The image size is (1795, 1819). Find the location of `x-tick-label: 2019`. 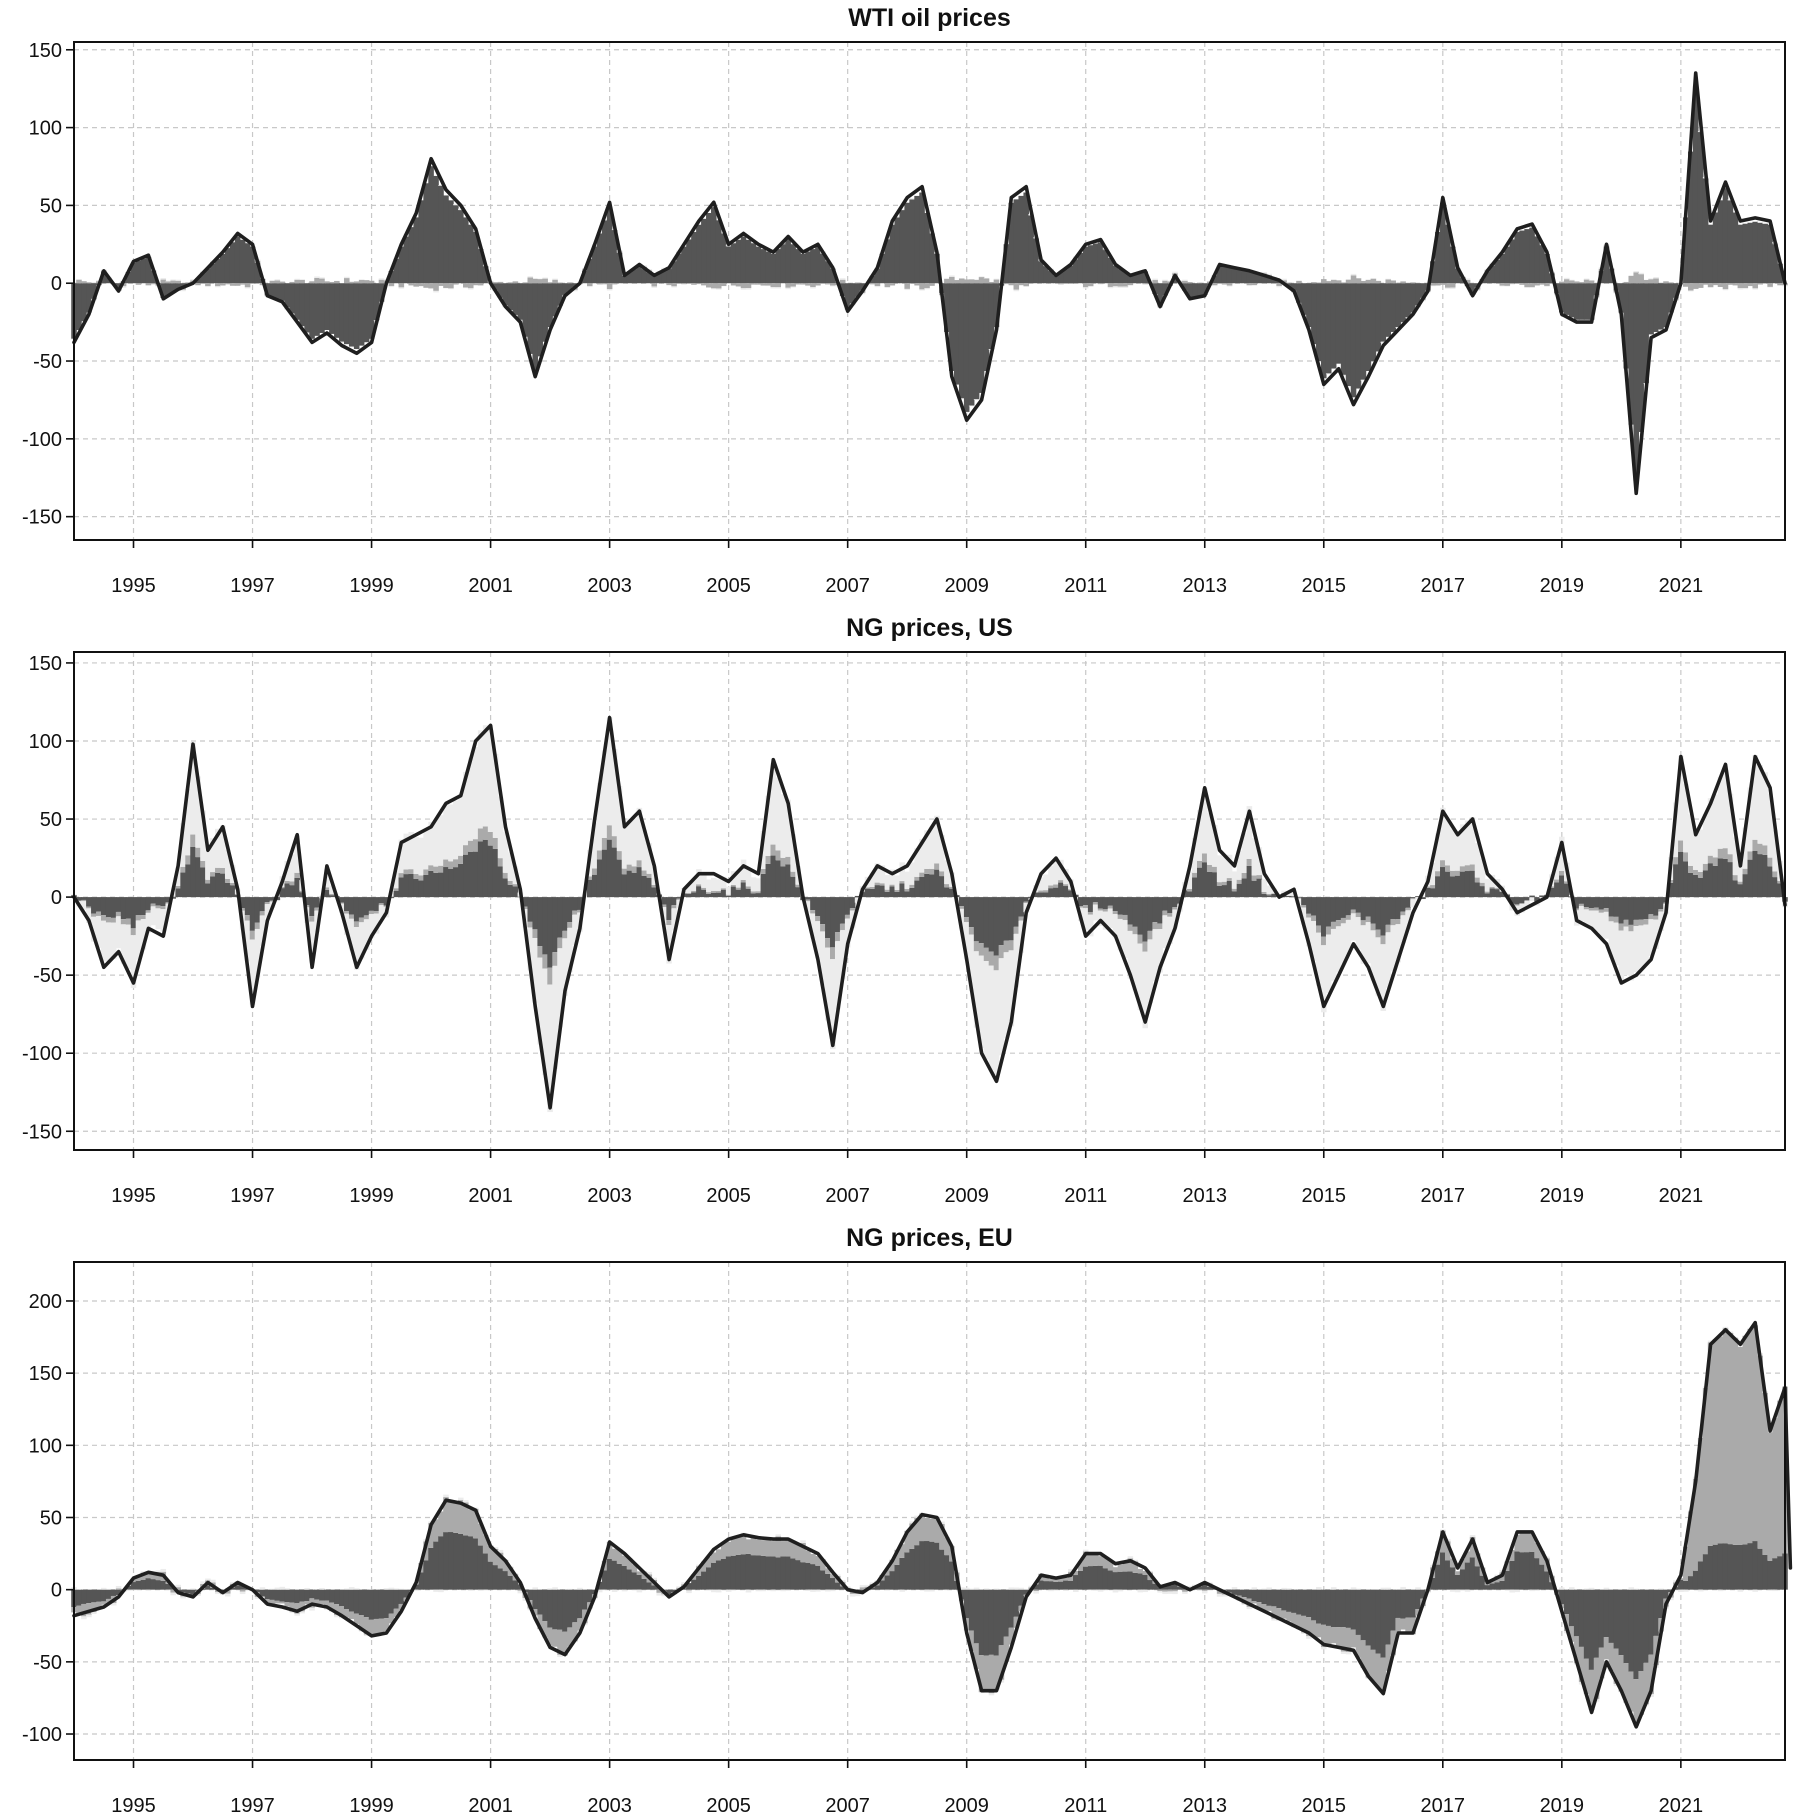

x-tick-label: 2019 is located at coordinates (1562, 1806).